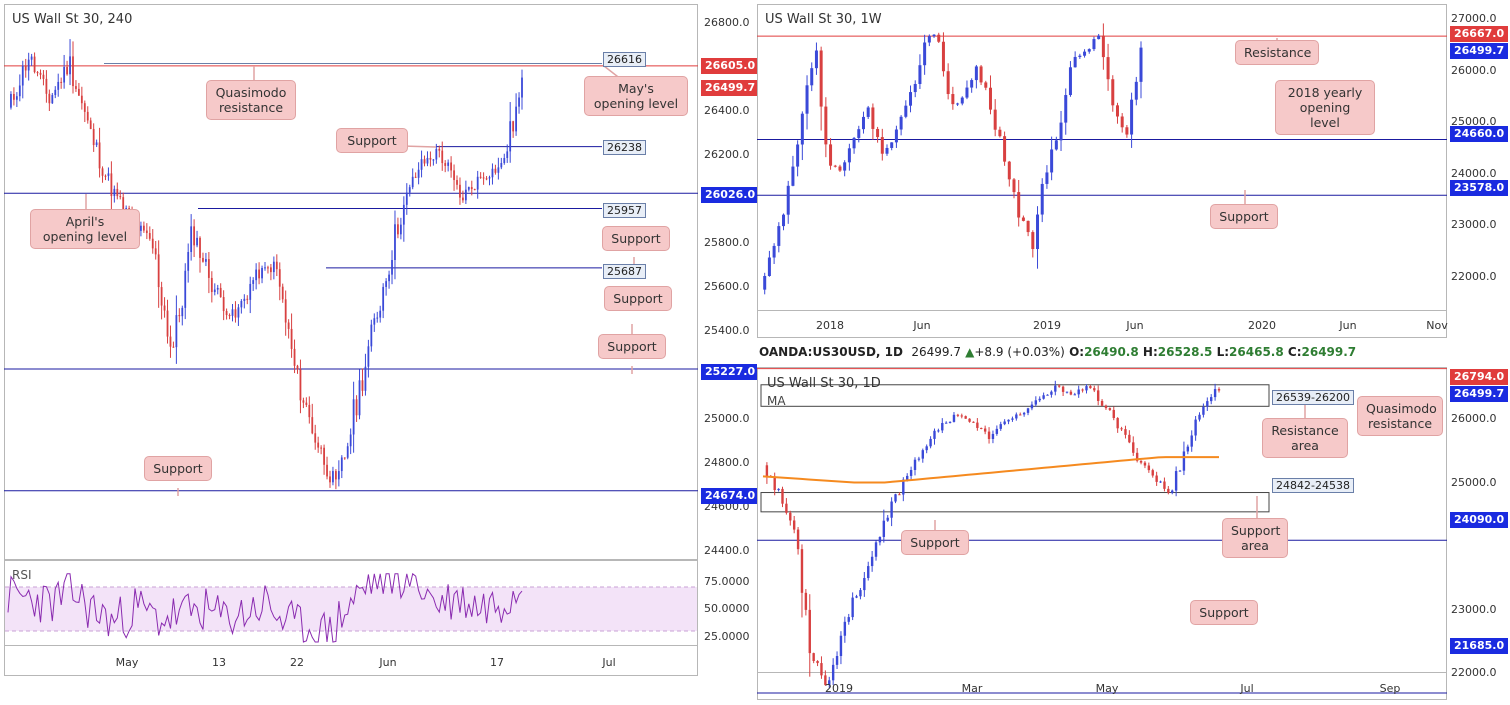 This screenshot has height=705, width=1510. I want to click on axis-tick-label: 25800.0, so click(727, 242).